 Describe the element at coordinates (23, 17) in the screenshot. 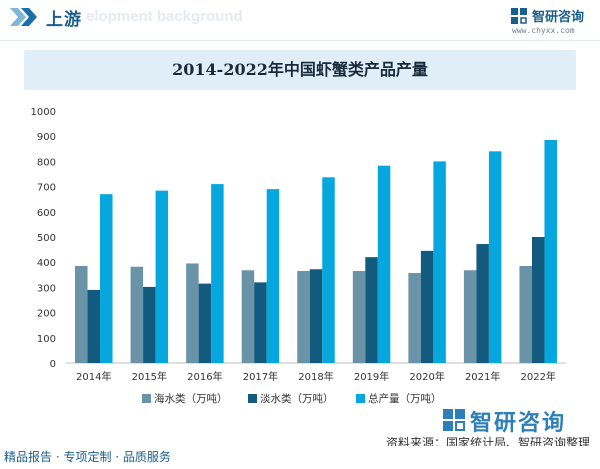

I see `chevron-right-icon` at that location.